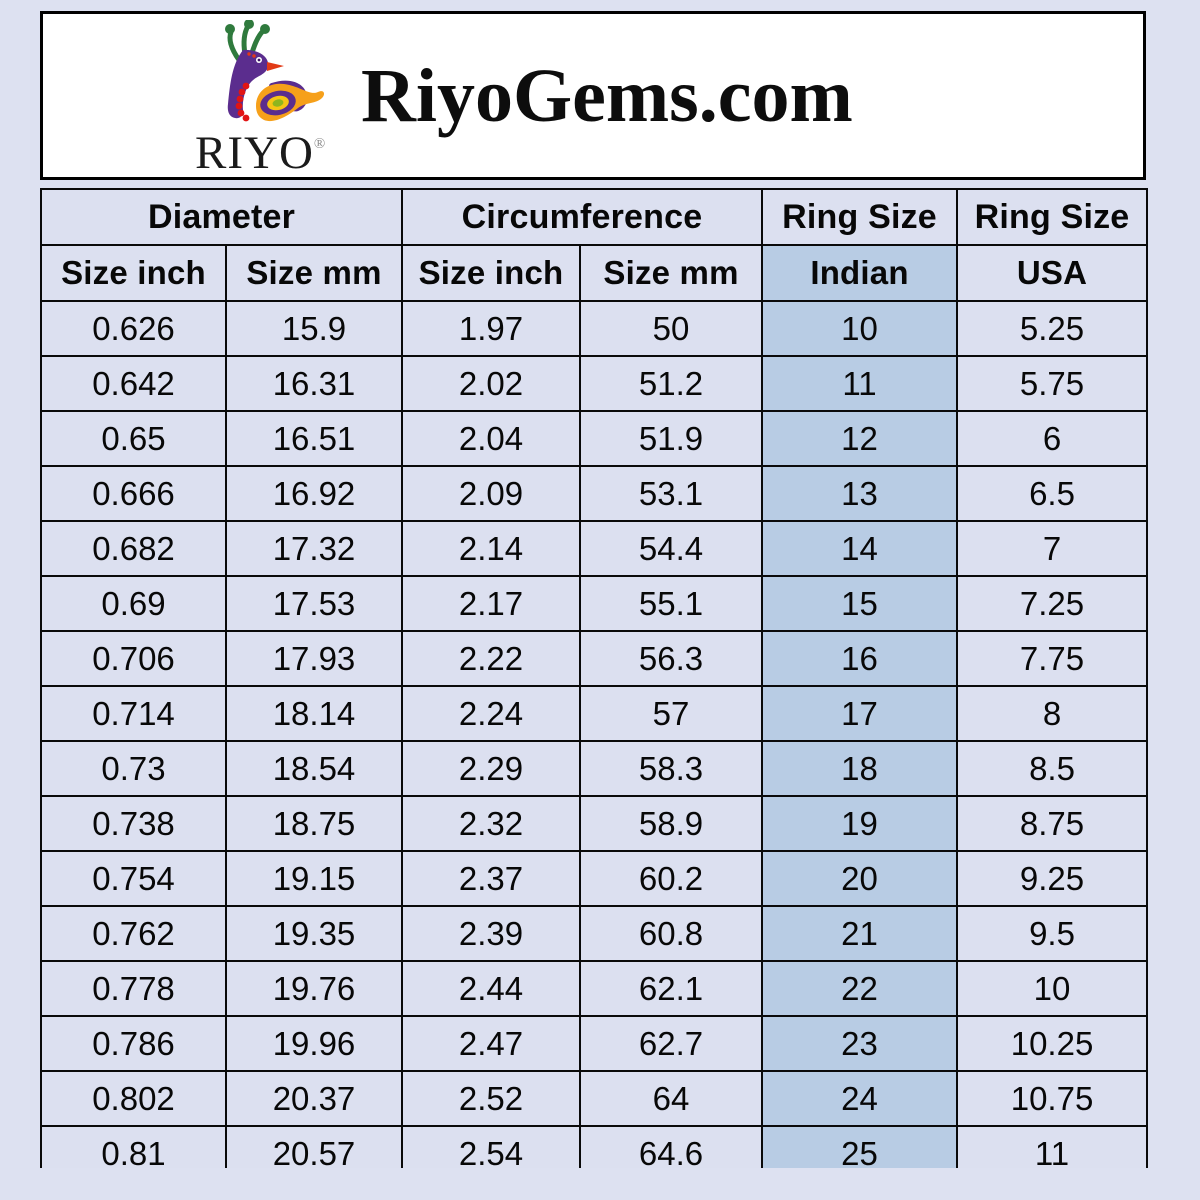  I want to click on cell-r12-c4: 22, so click(860, 988).